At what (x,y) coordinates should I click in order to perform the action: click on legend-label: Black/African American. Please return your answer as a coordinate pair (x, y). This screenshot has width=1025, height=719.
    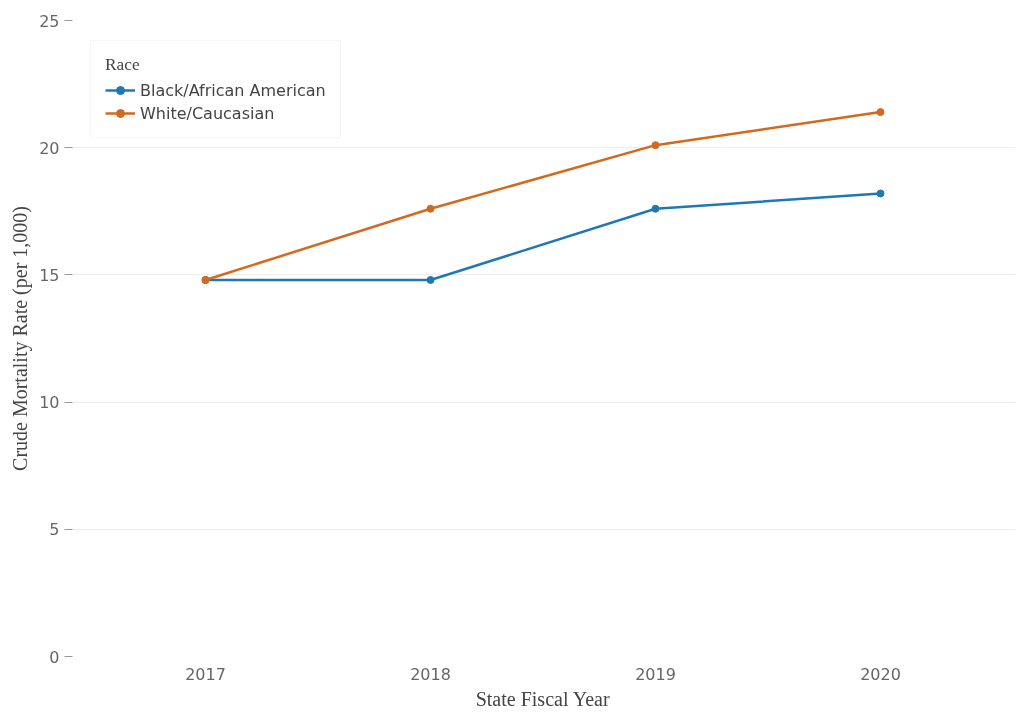
    Looking at the image, I should click on (233, 90).